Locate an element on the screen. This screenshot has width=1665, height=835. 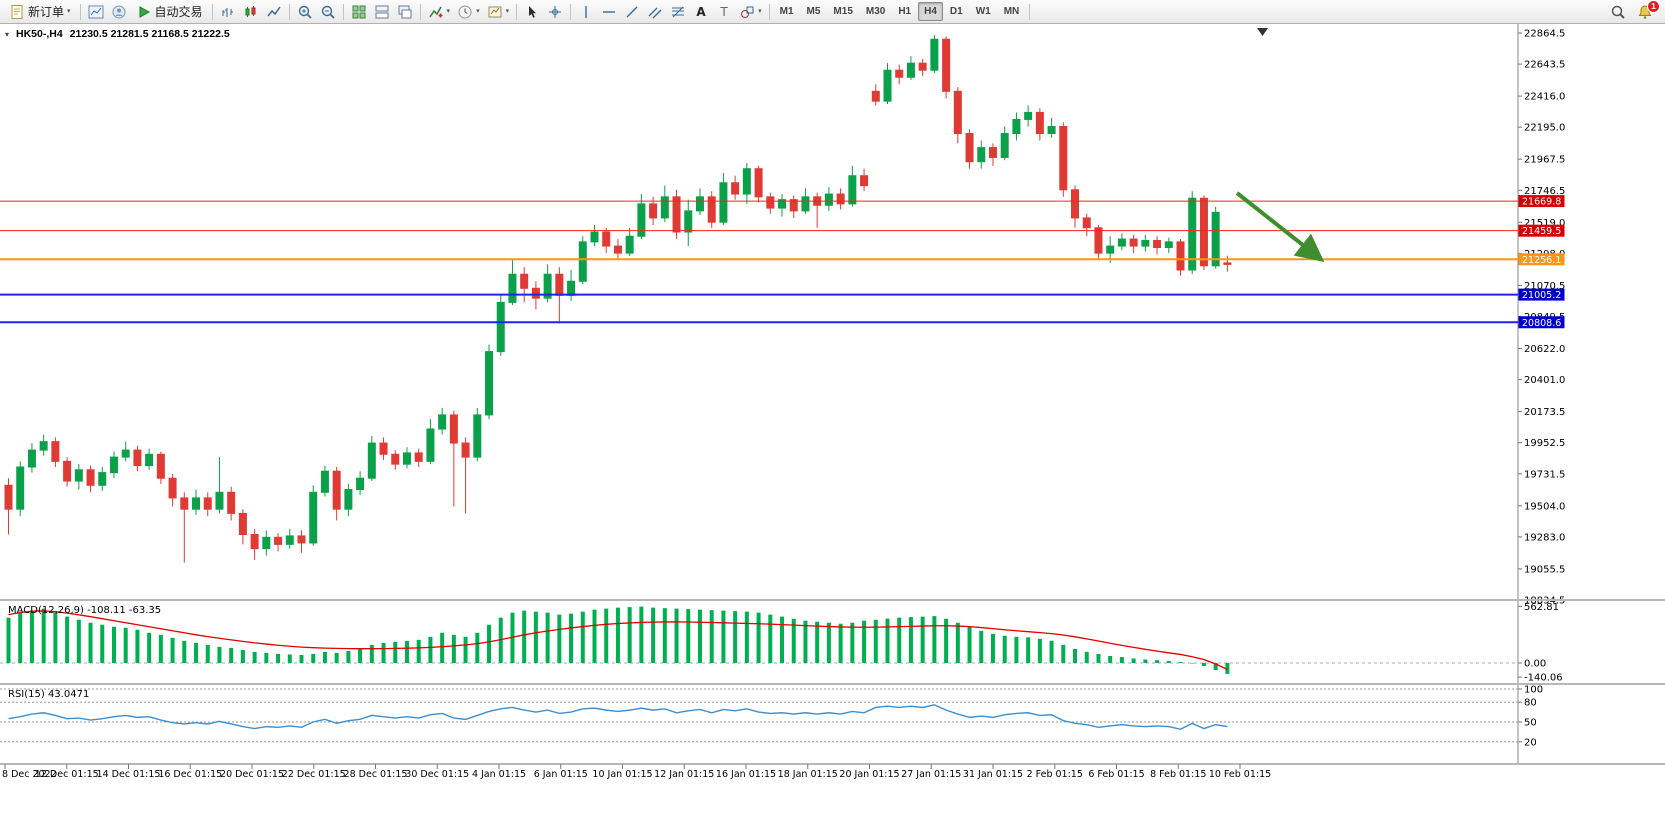
shapes-button: ▾ is located at coordinates (750, 12).